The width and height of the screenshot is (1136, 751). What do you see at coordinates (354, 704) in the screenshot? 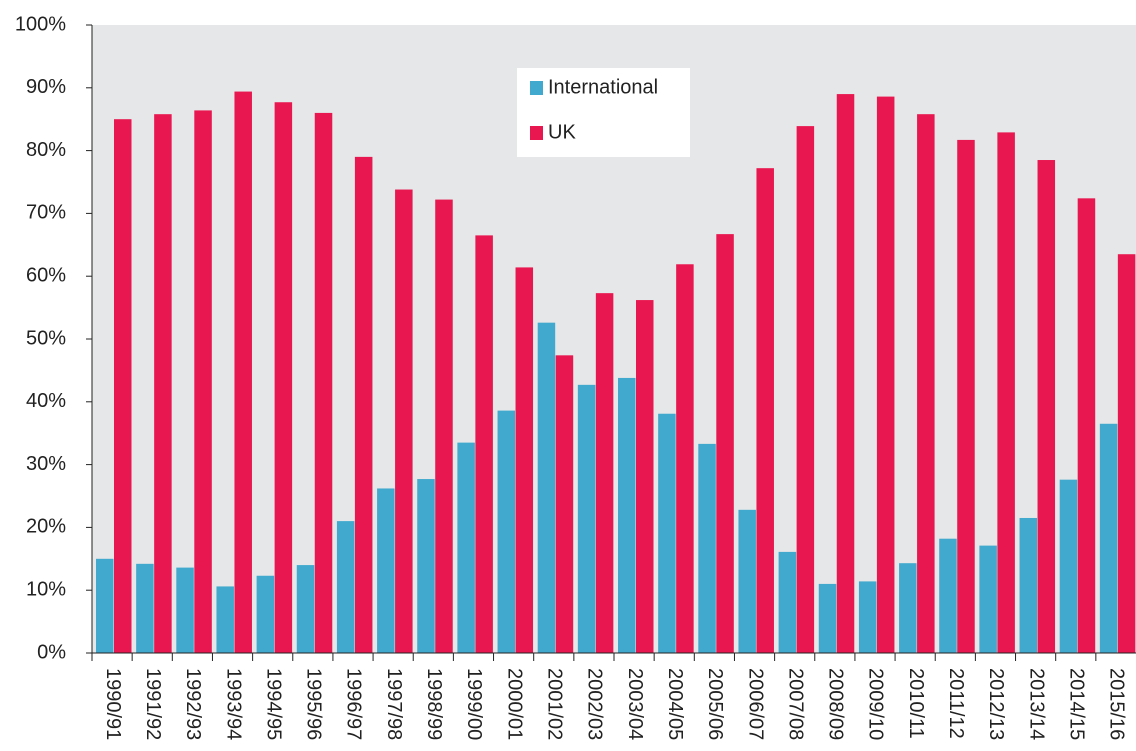
I see `x-tick-label: 1996/97` at bounding box center [354, 704].